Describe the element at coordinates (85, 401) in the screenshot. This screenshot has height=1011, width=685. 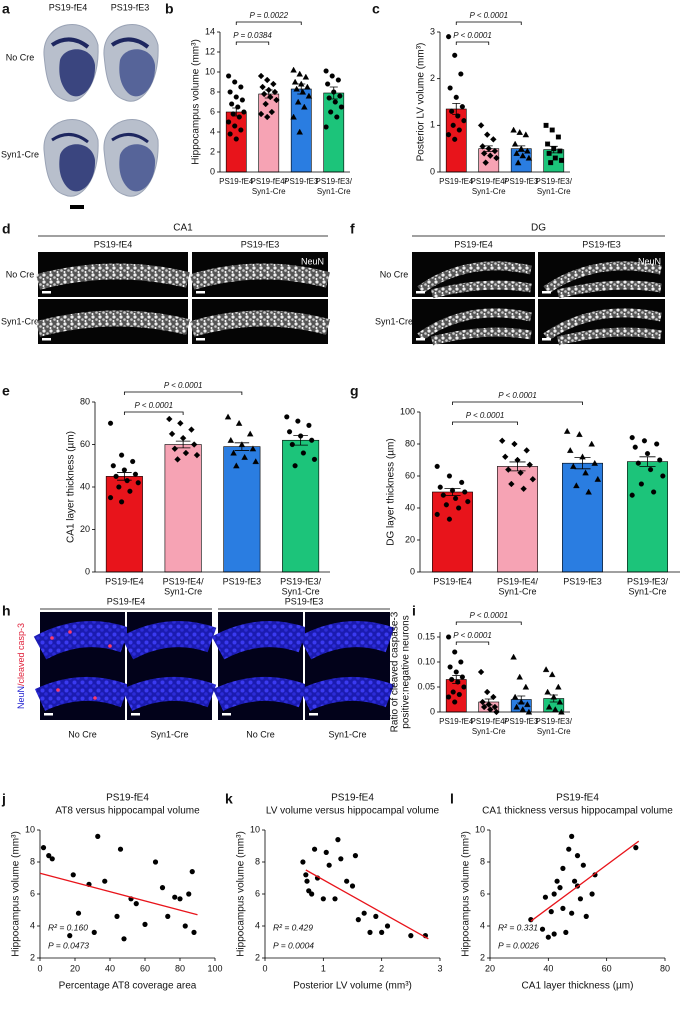
I see `y-tick-label: 80` at that location.